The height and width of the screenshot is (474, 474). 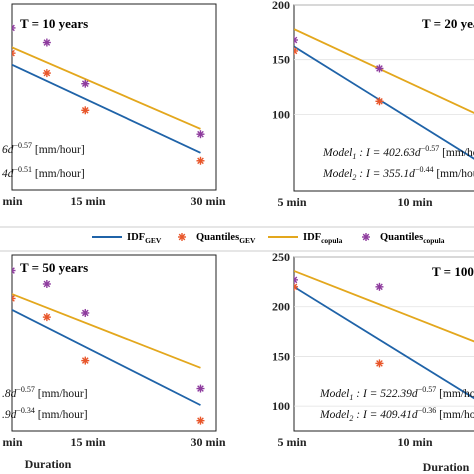 I want to click on model-equation: .8d−0.57 [mm/hour], so click(x=45, y=392).